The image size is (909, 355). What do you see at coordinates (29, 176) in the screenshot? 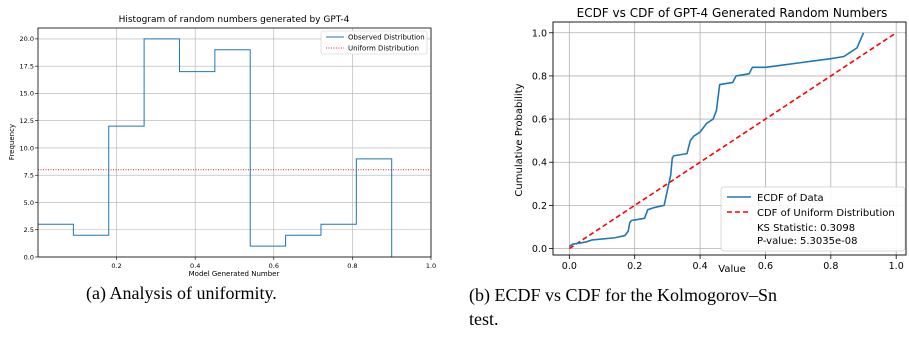
I see `histogram-y-tick-label: 7.5` at bounding box center [29, 176].